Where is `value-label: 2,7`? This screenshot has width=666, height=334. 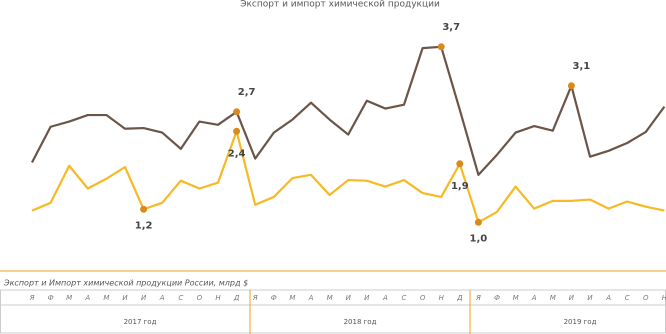 value-label: 2,7 is located at coordinates (247, 92).